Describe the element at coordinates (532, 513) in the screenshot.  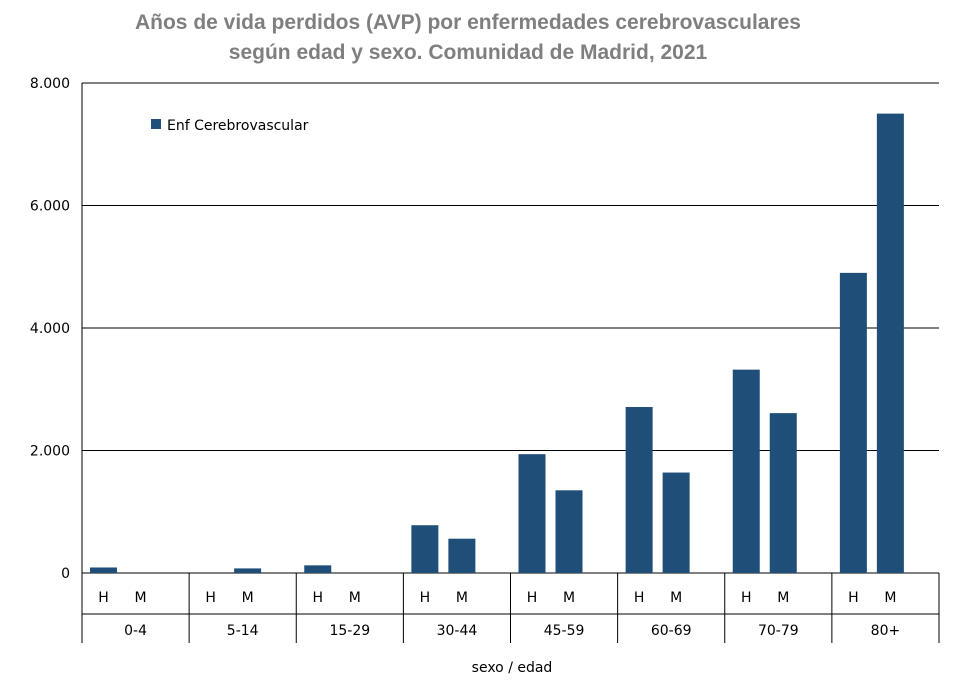
I see `bar-45-59-H` at that location.